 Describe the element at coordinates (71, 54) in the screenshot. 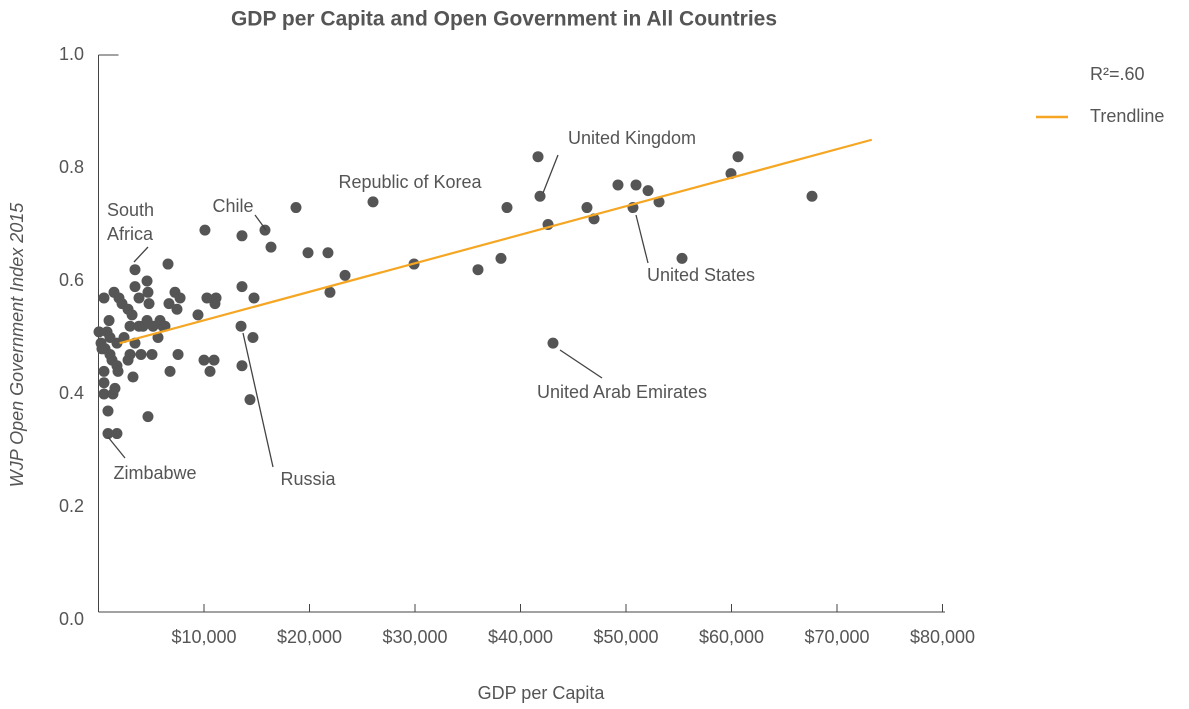

I see `y-tick-label: 1.0` at that location.